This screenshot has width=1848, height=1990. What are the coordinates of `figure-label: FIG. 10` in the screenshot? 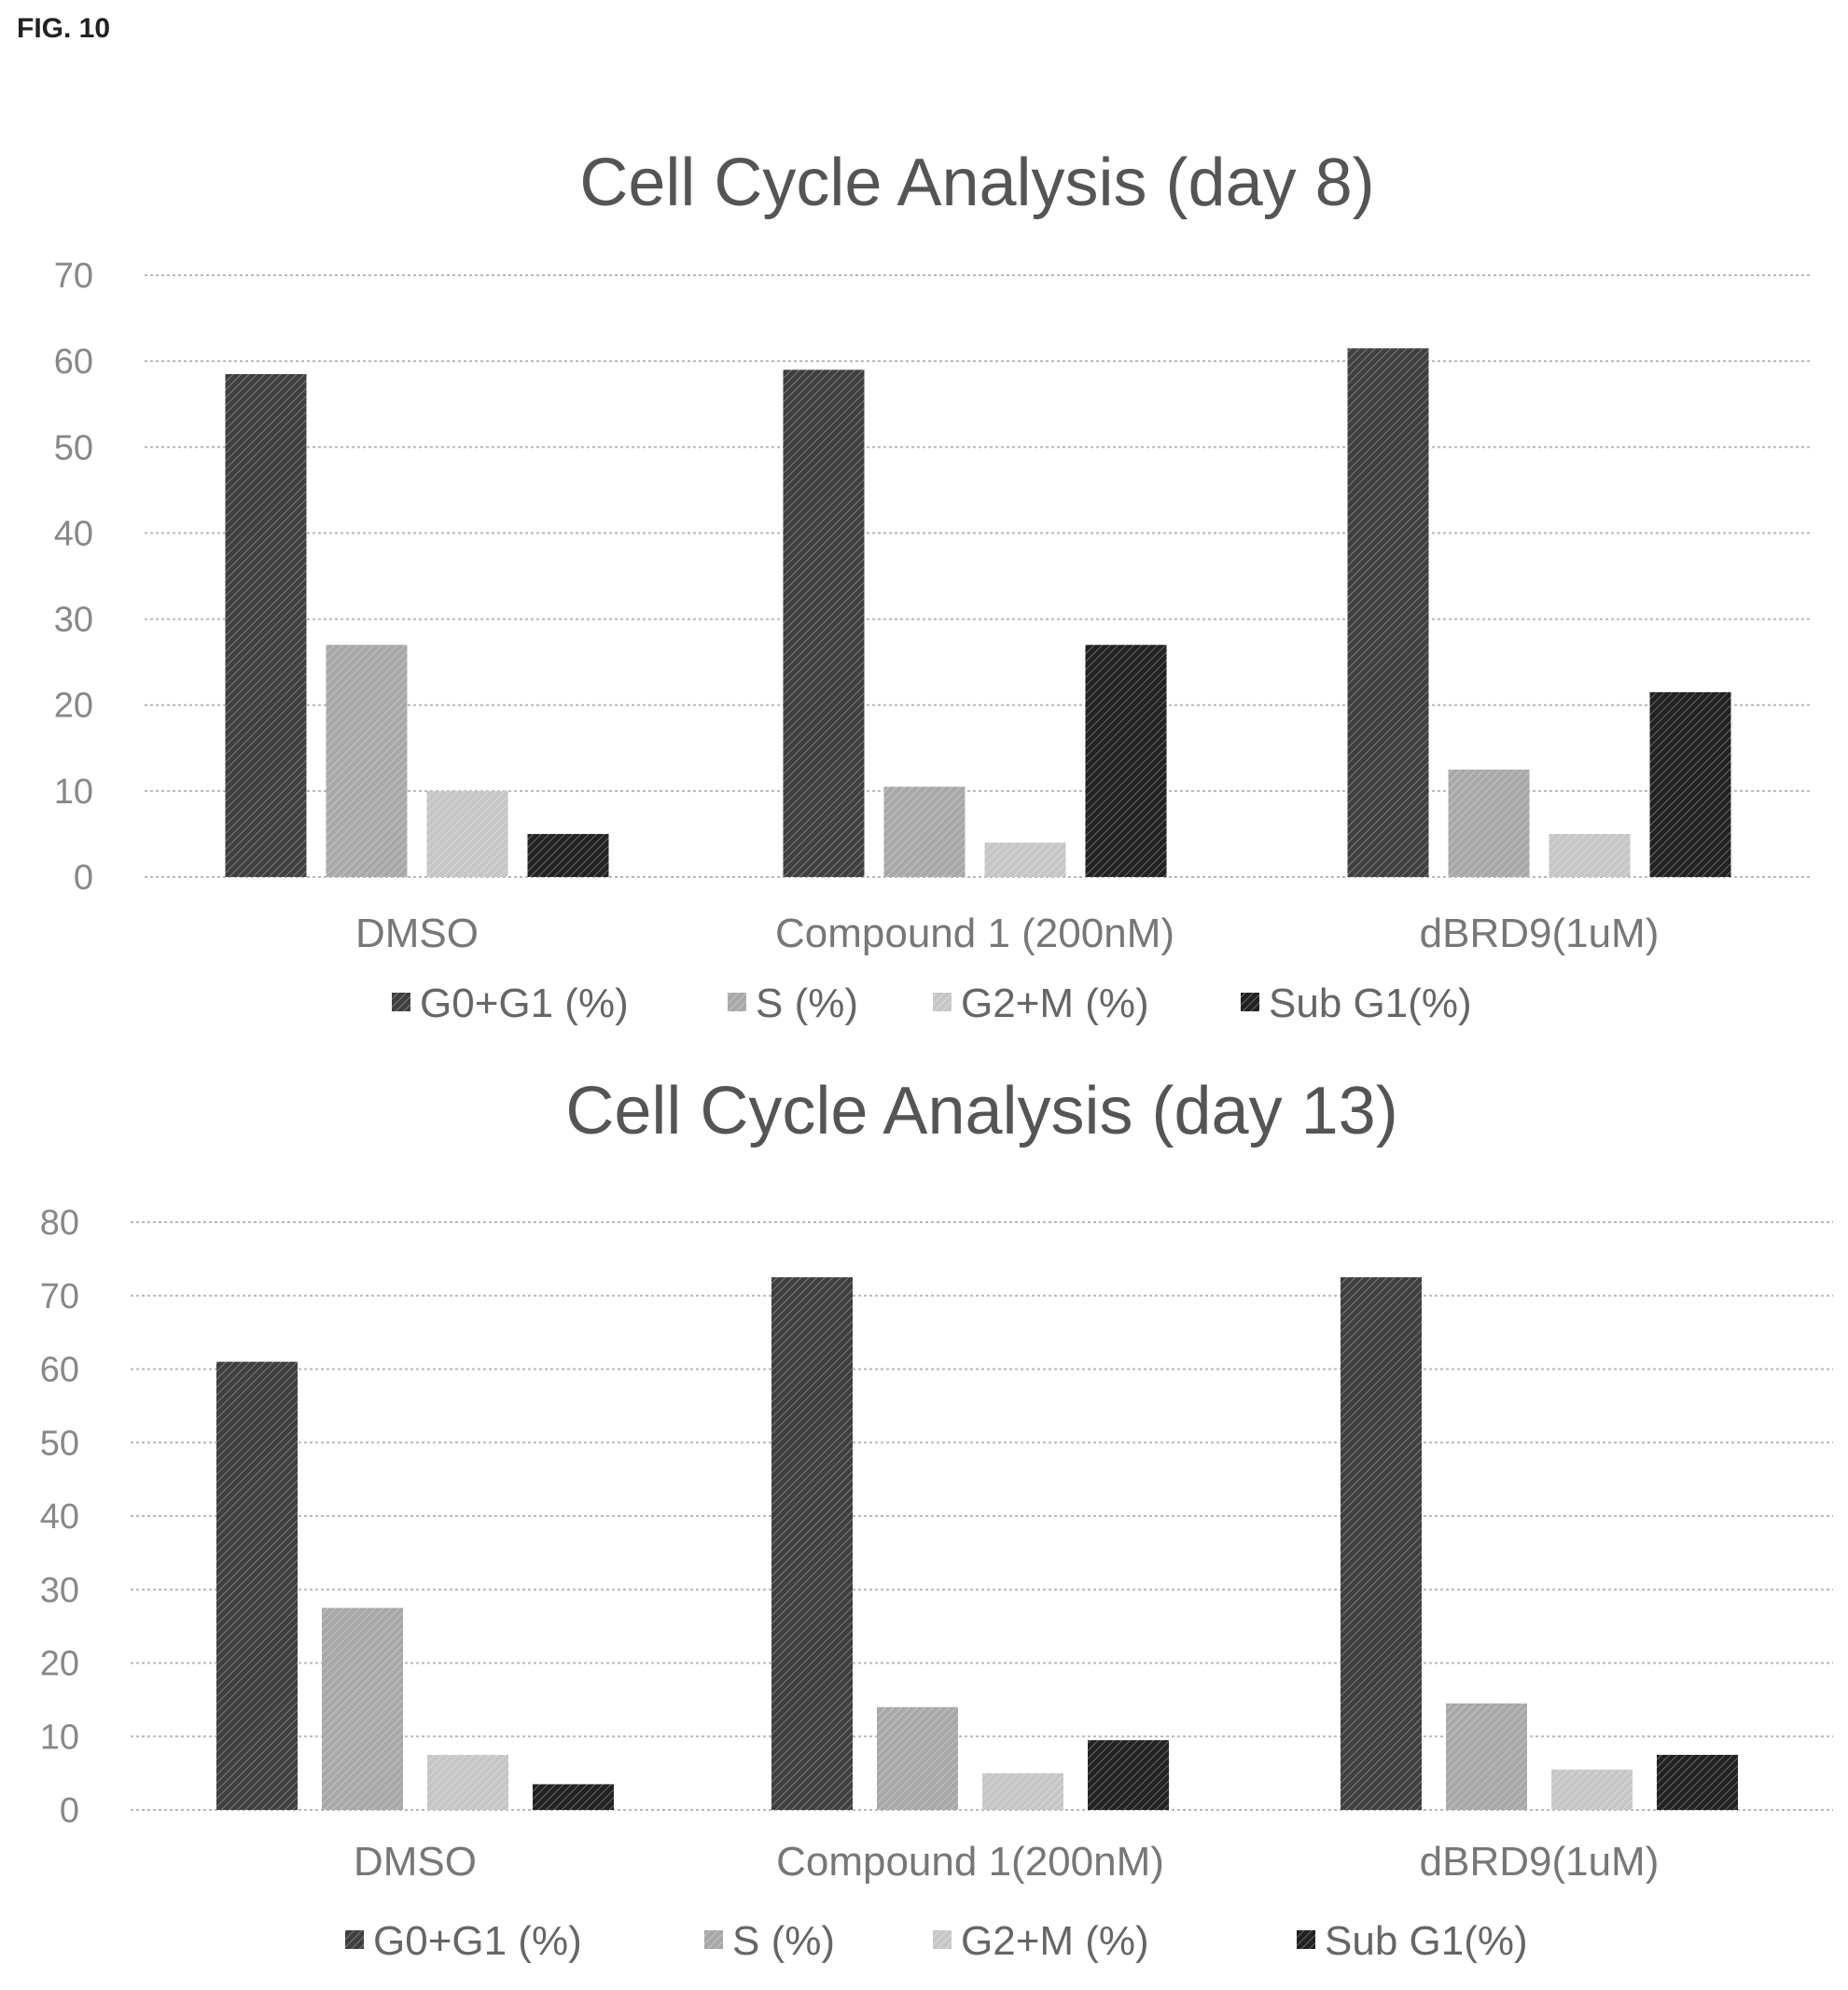 It's located at (64, 28).